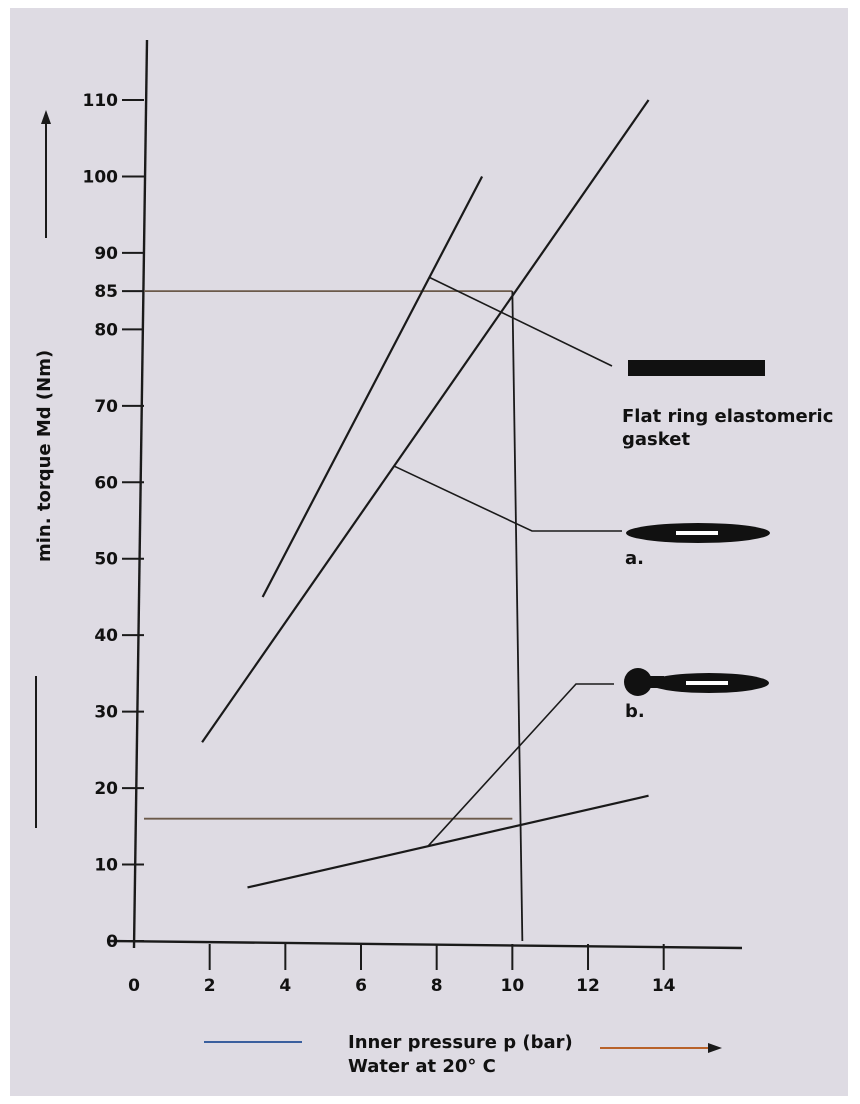 The width and height of the screenshot is (860, 1104). I want to click on leader-flat, so click(521, 321).